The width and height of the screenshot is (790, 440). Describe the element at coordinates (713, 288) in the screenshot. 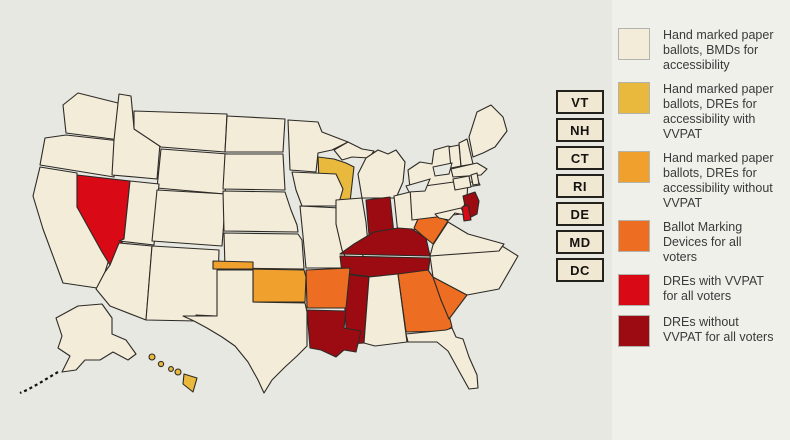

I see `legend-label: DREs with VVPAT for all voters` at that location.